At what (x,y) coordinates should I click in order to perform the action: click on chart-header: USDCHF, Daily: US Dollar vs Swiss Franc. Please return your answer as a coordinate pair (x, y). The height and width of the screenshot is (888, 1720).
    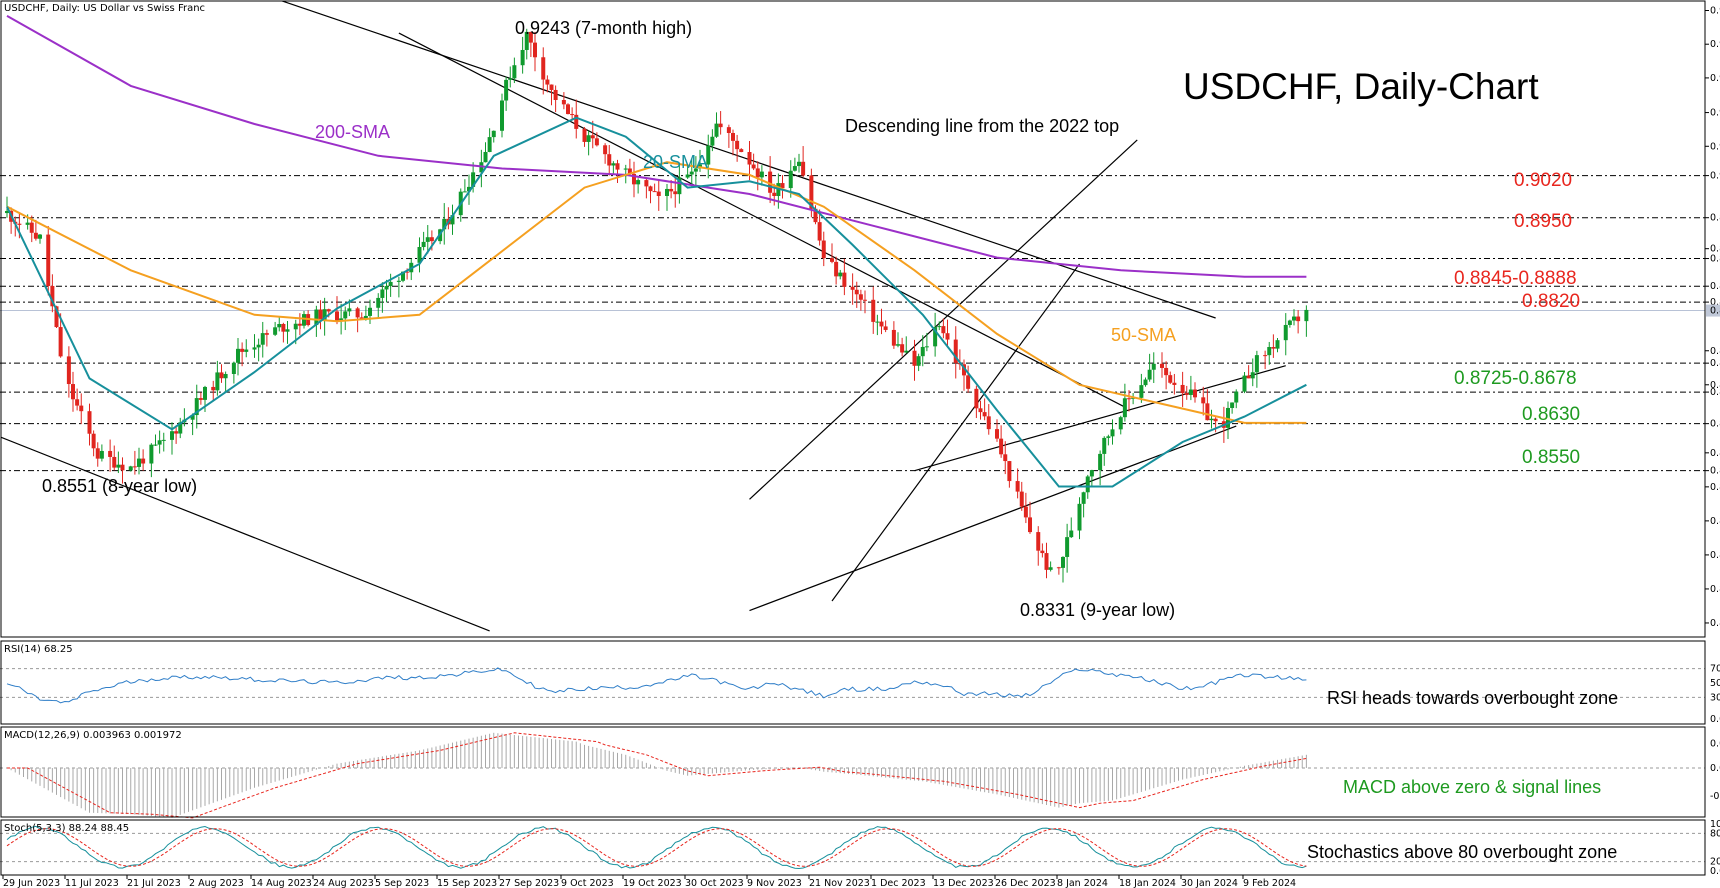
    Looking at the image, I should click on (104, 8).